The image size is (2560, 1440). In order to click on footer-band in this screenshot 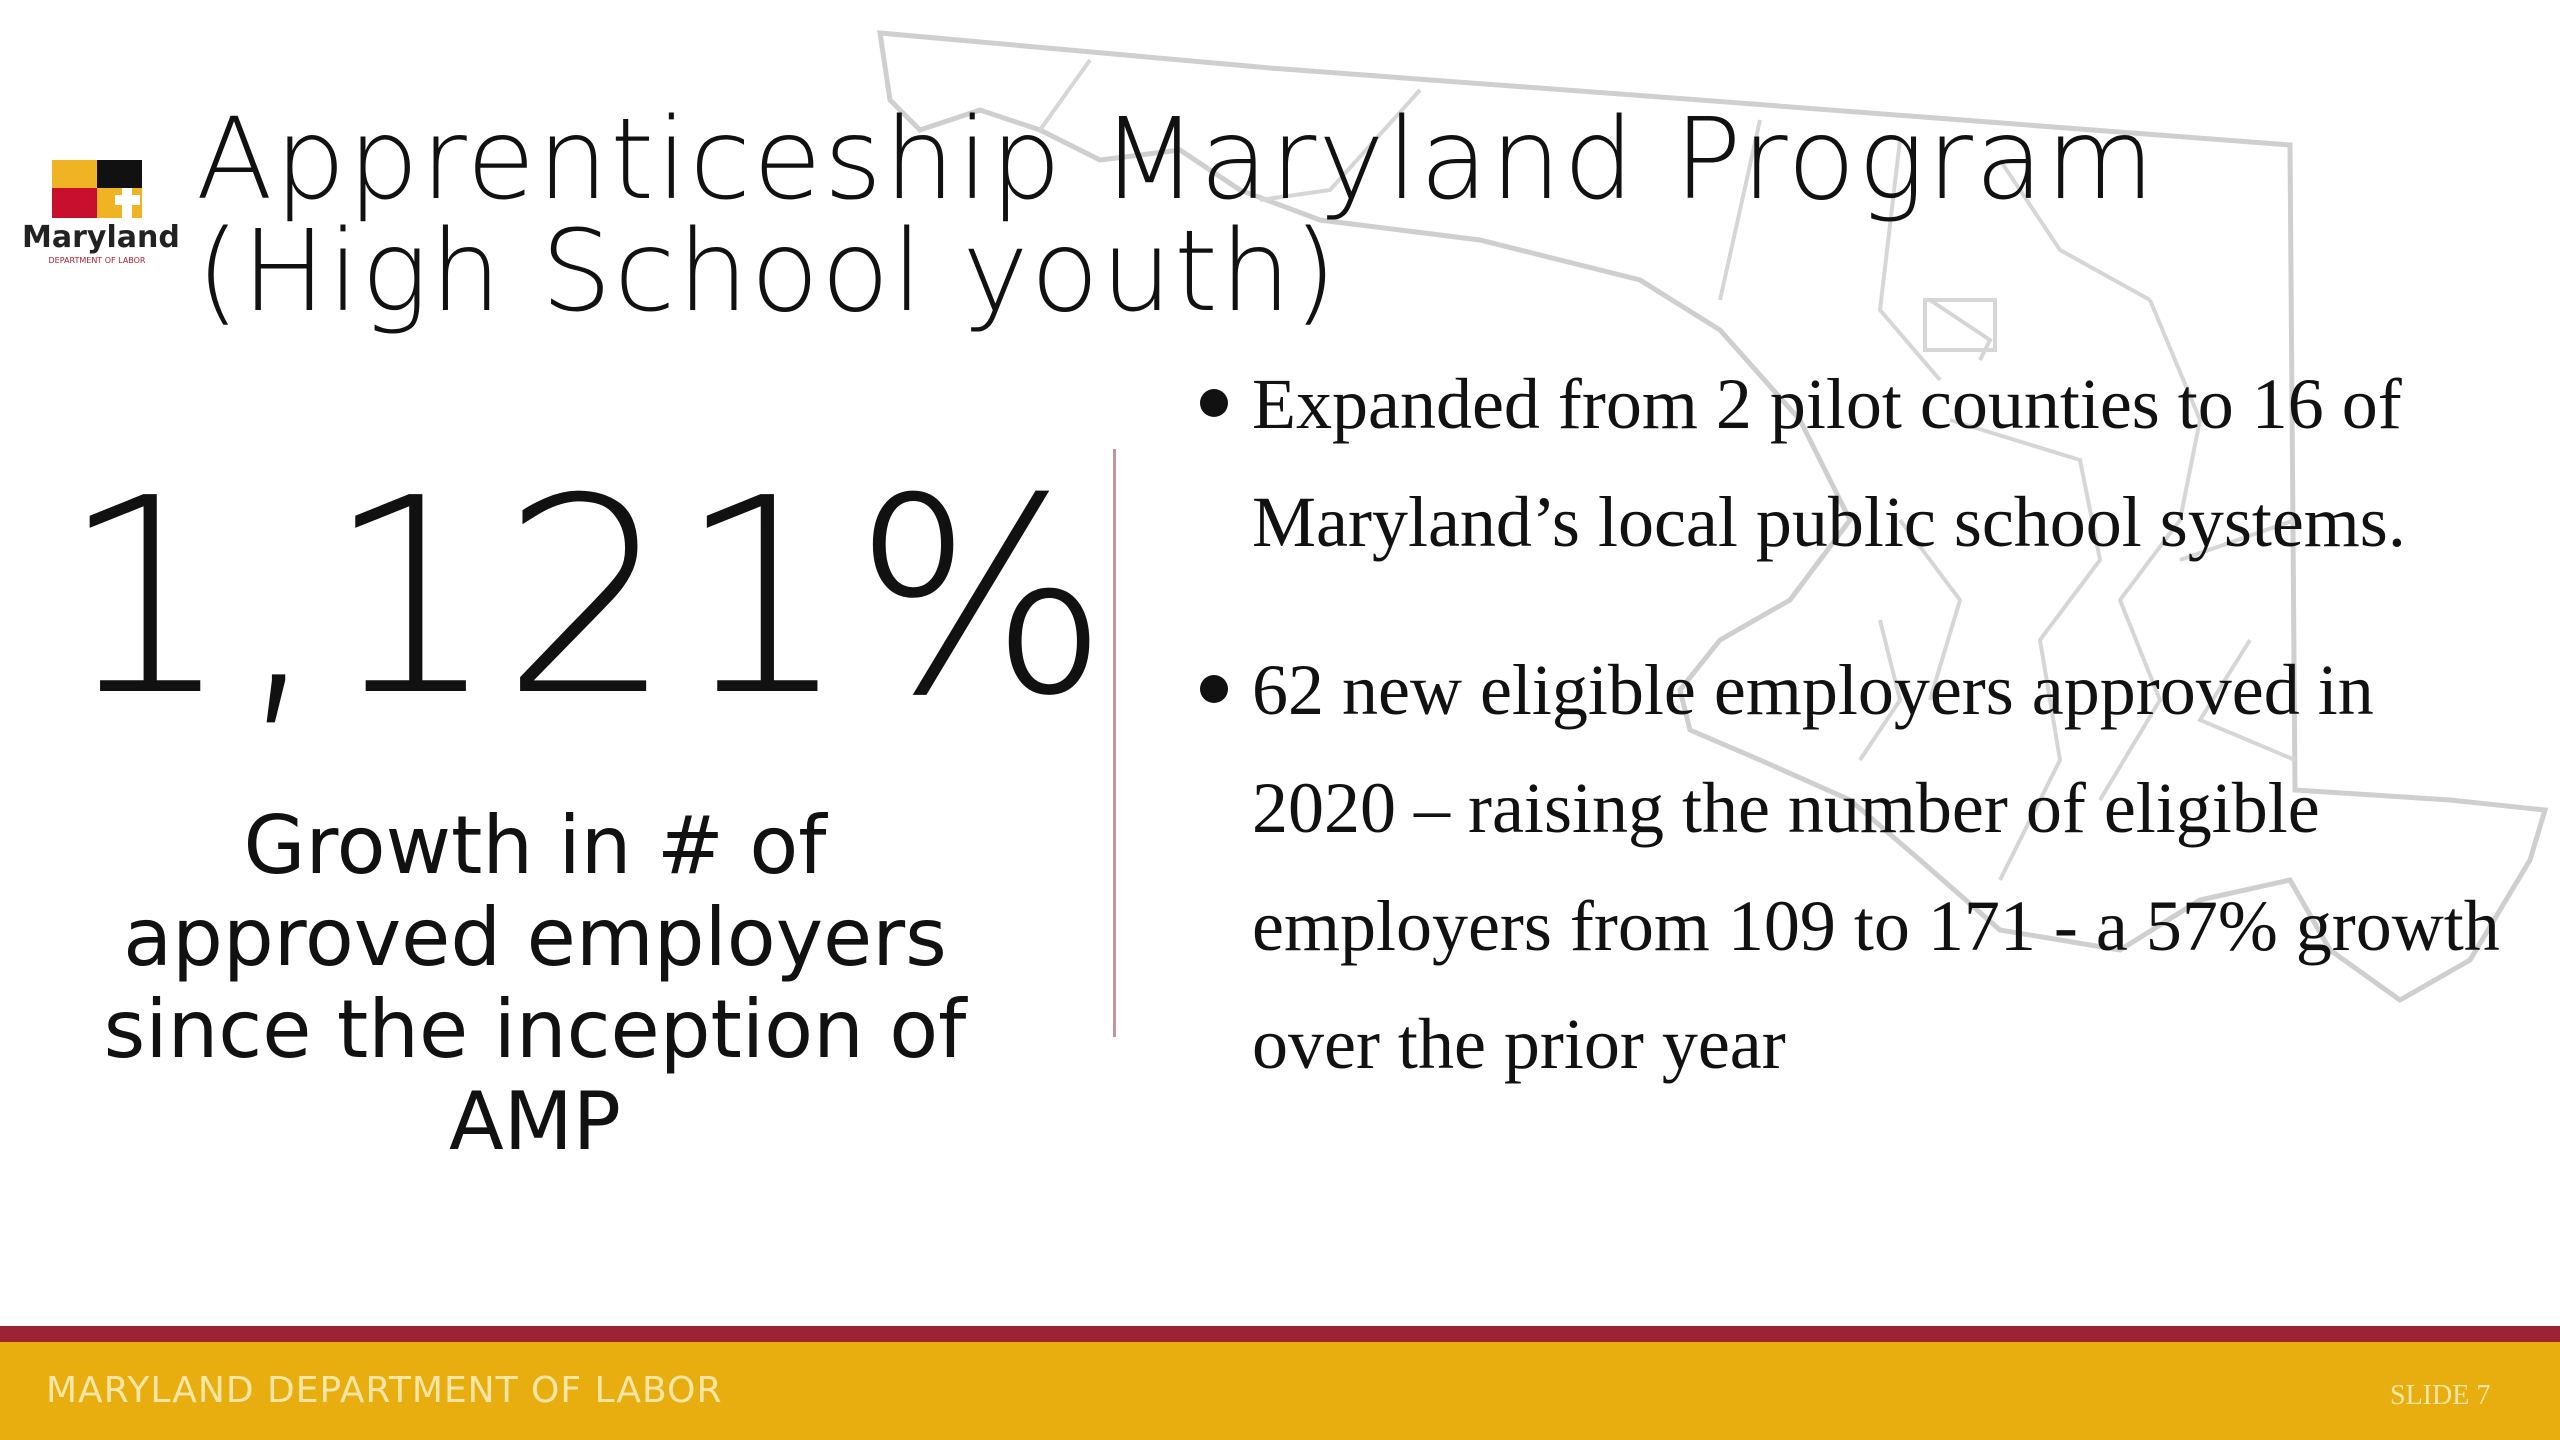, I will do `click(1280, 1391)`.